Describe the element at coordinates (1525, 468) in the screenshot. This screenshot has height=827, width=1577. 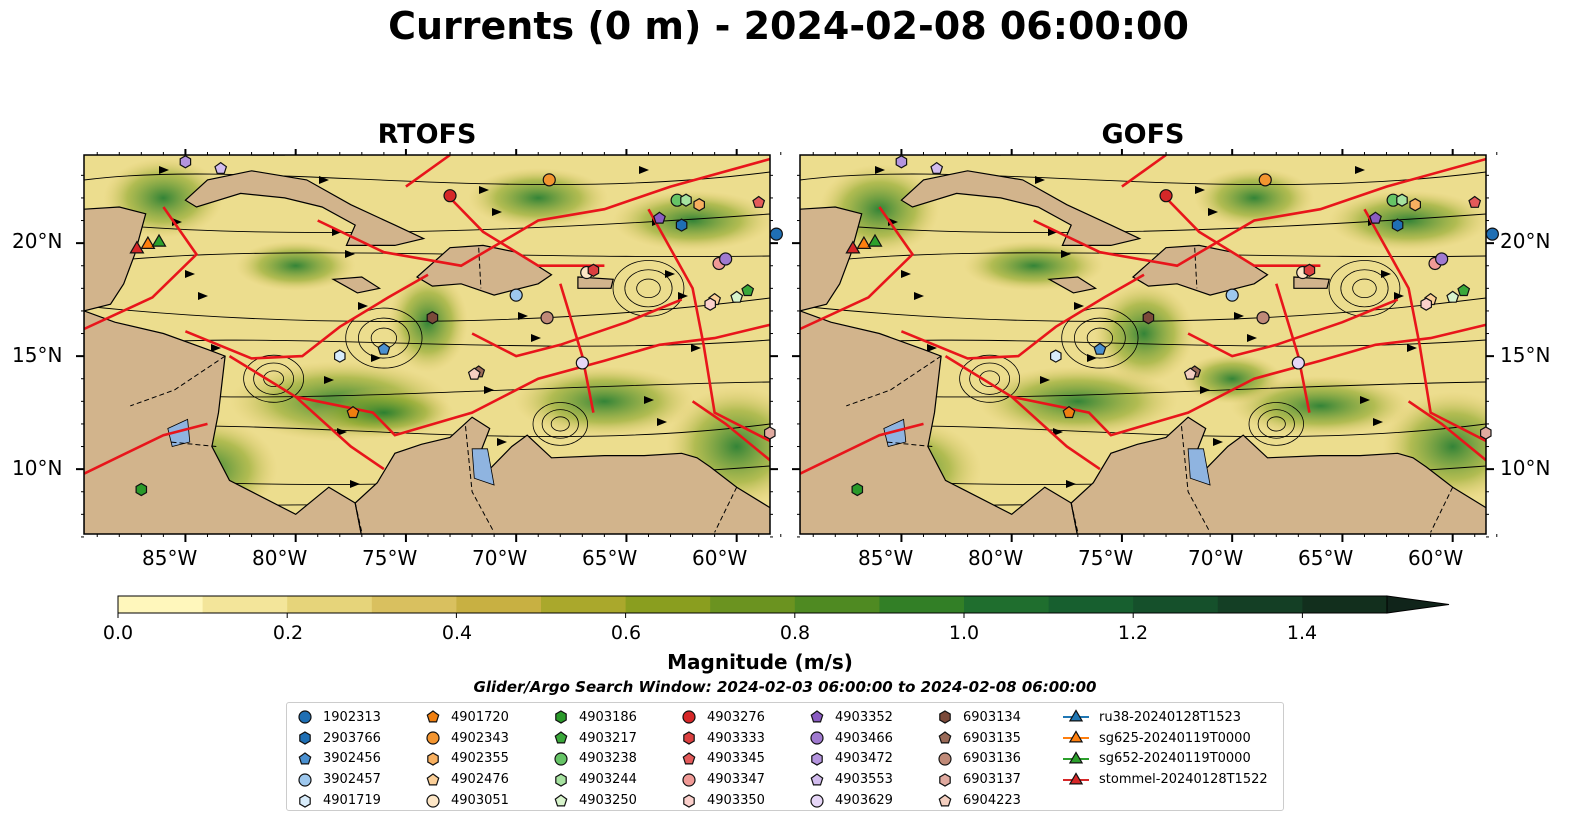
I see `lat-label-right: 10°N` at that location.